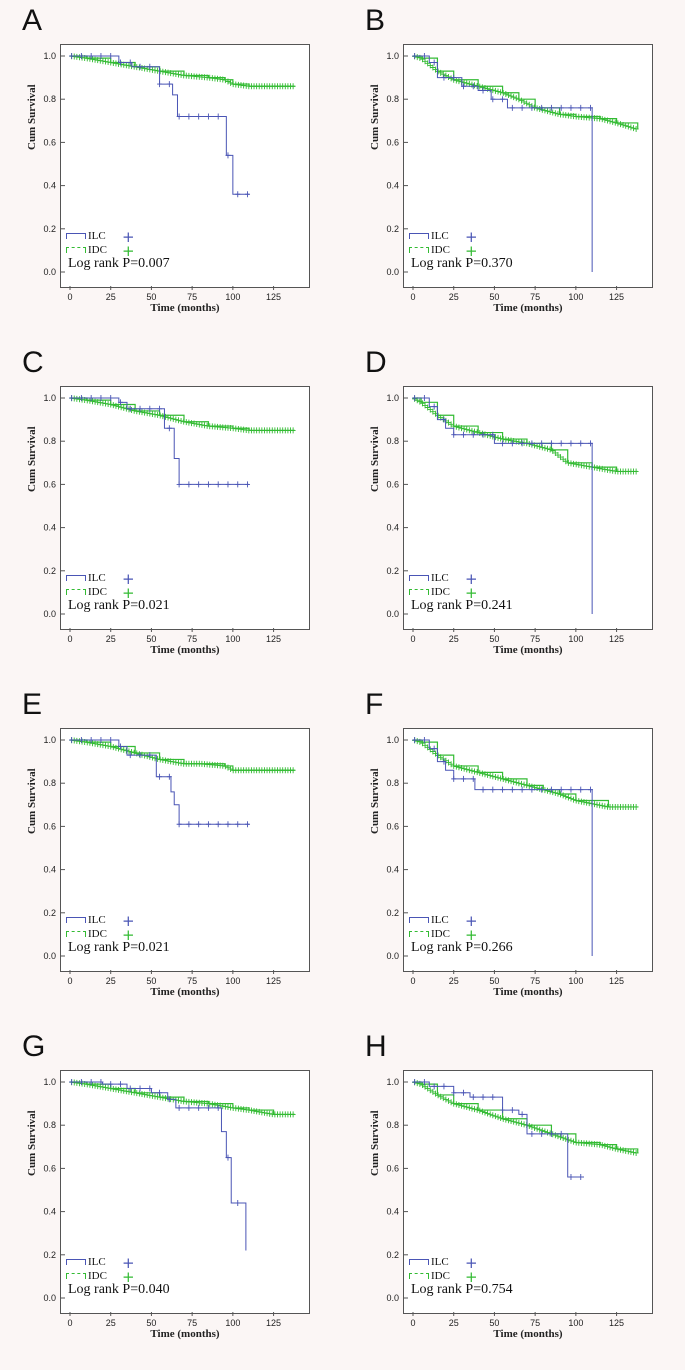 This screenshot has width=685, height=1370. I want to click on y-tick-label: 0.2, so click(49, 913).